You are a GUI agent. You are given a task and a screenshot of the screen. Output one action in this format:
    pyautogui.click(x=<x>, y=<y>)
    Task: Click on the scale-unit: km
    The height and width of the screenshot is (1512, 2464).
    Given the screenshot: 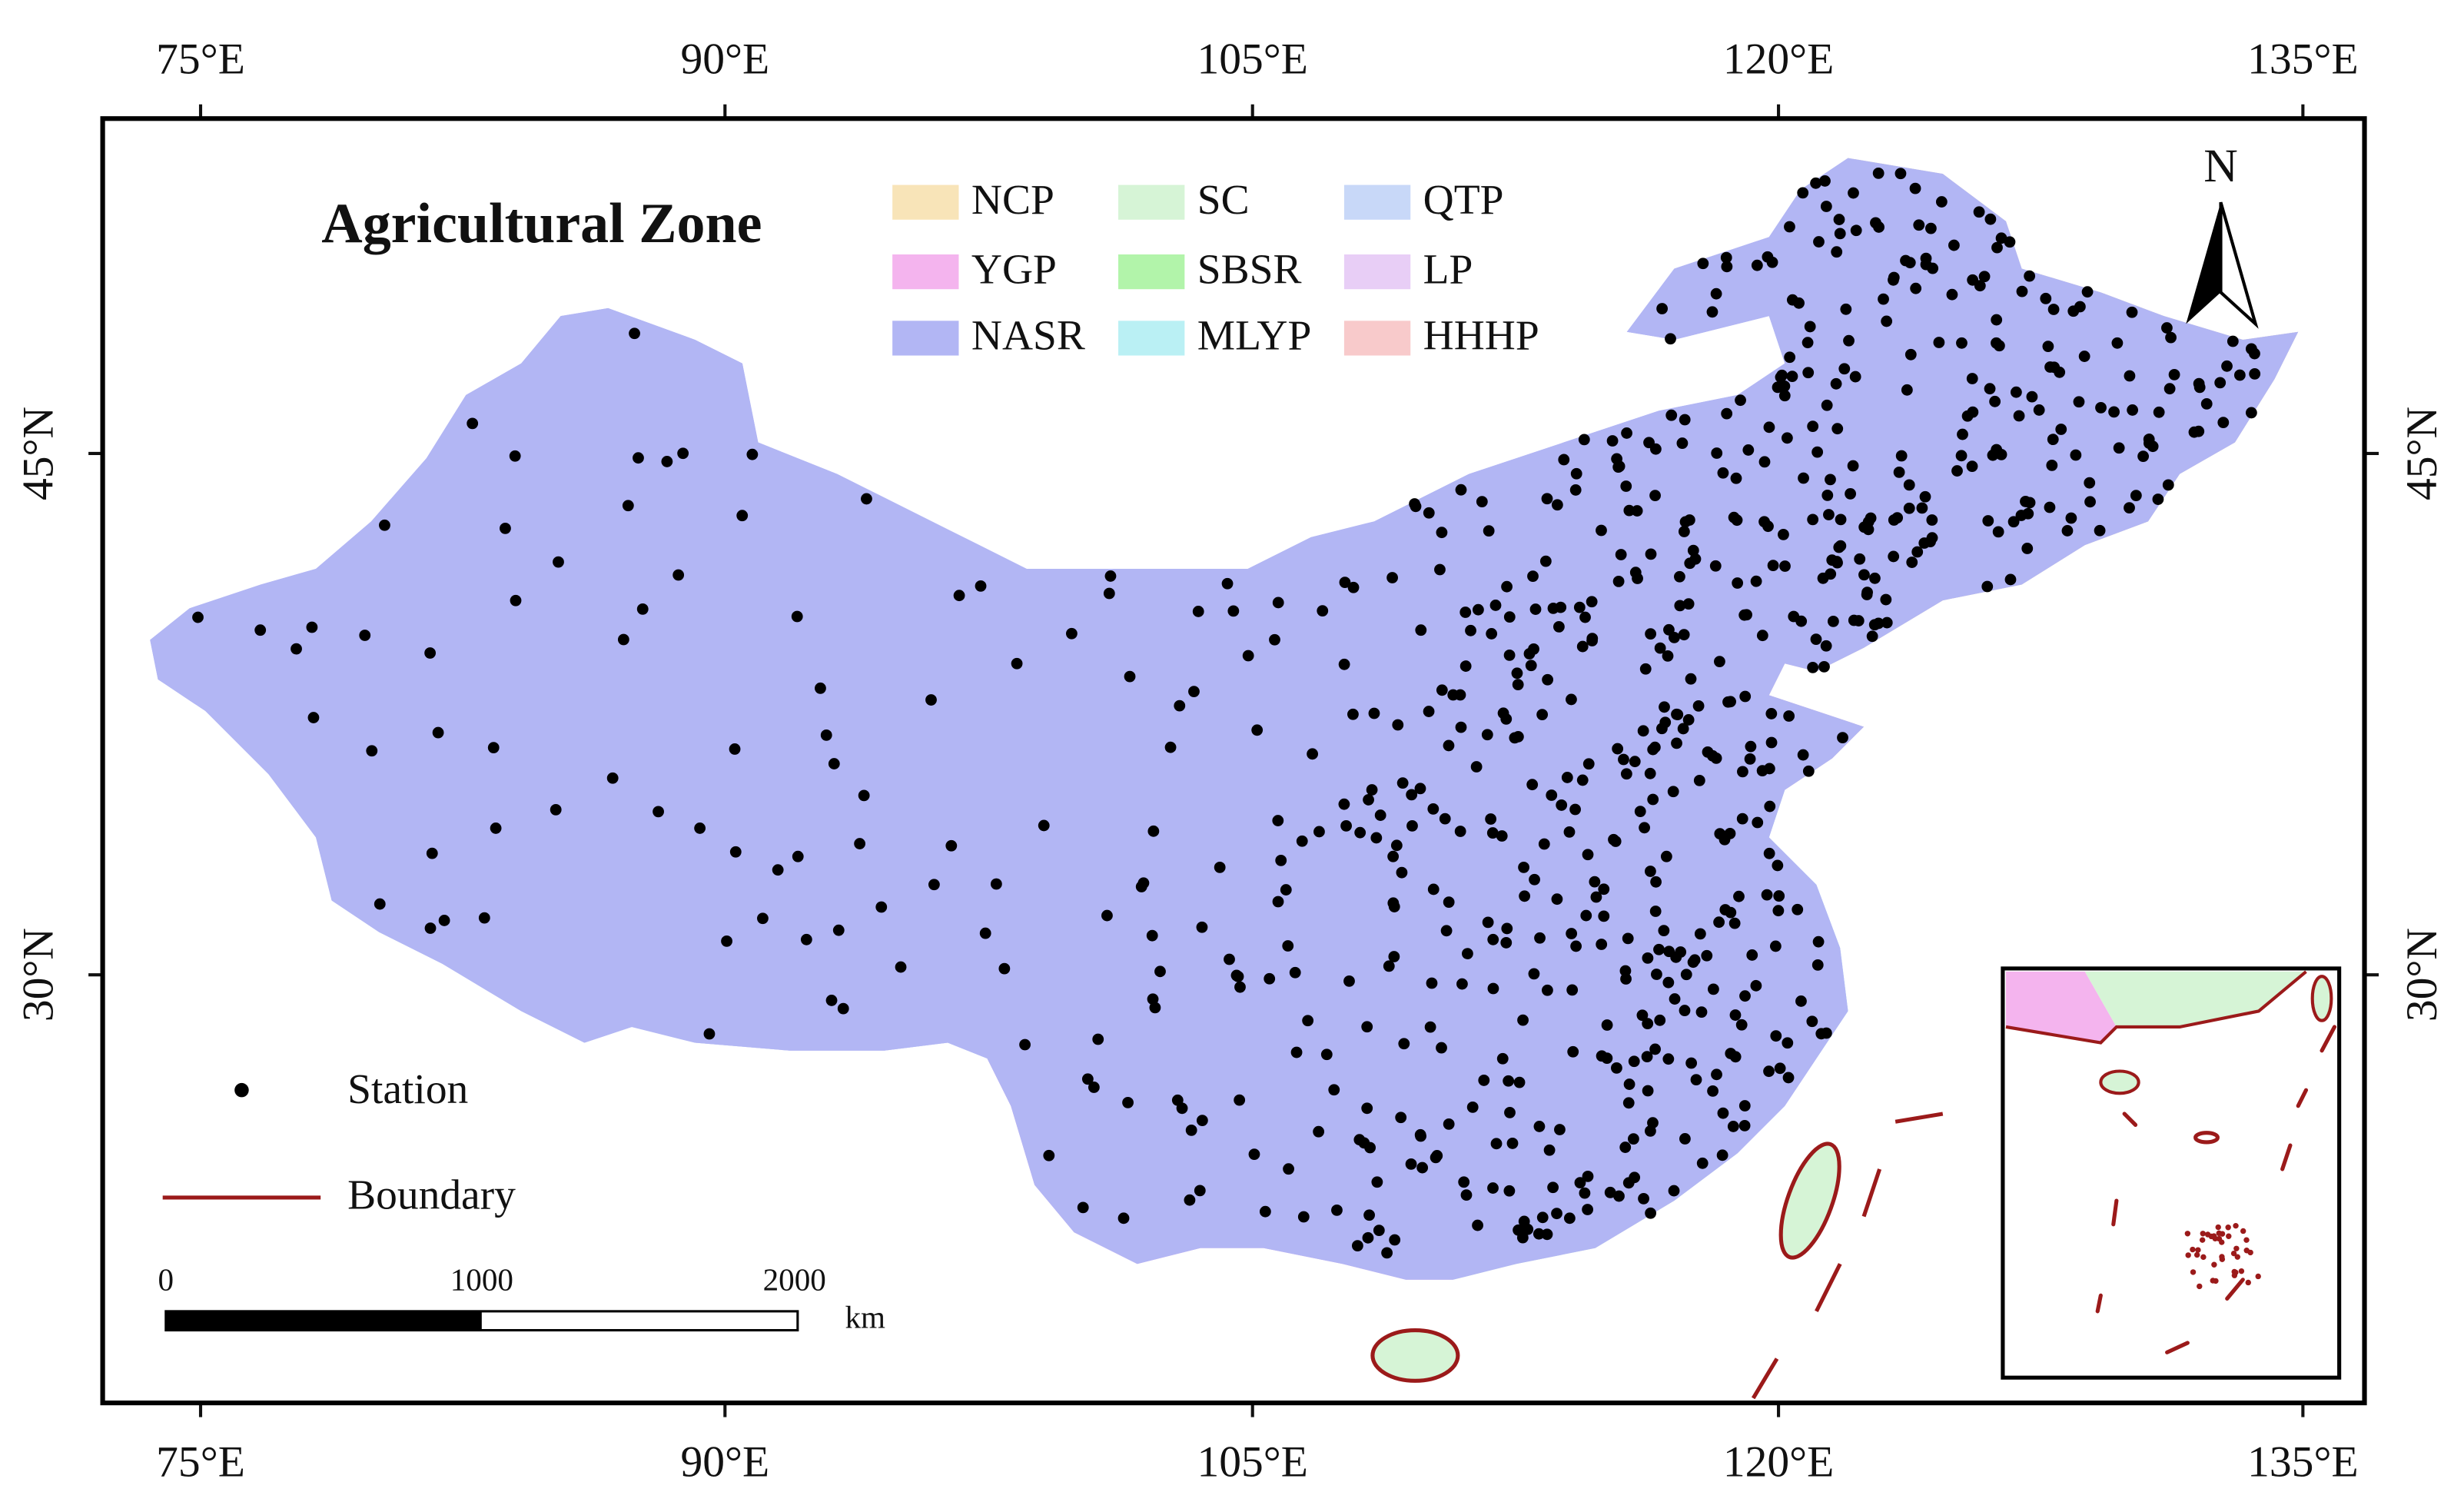 What is the action you would take?
    pyautogui.click(x=865, y=1317)
    